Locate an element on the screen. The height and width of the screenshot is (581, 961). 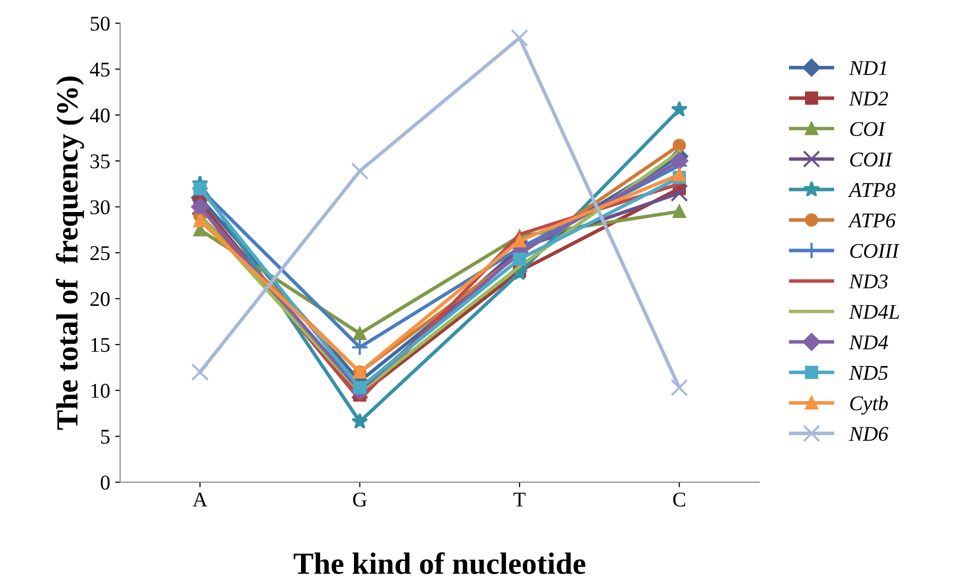
y-tick-label: 0 is located at coordinates (105, 483).